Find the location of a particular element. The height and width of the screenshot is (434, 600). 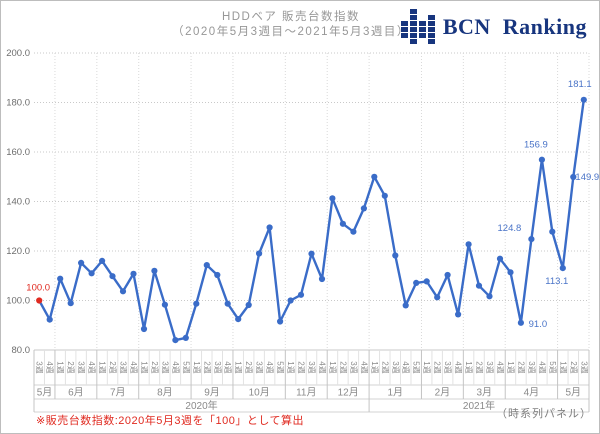

x-axis-month-label: 7月 is located at coordinates (118, 393).